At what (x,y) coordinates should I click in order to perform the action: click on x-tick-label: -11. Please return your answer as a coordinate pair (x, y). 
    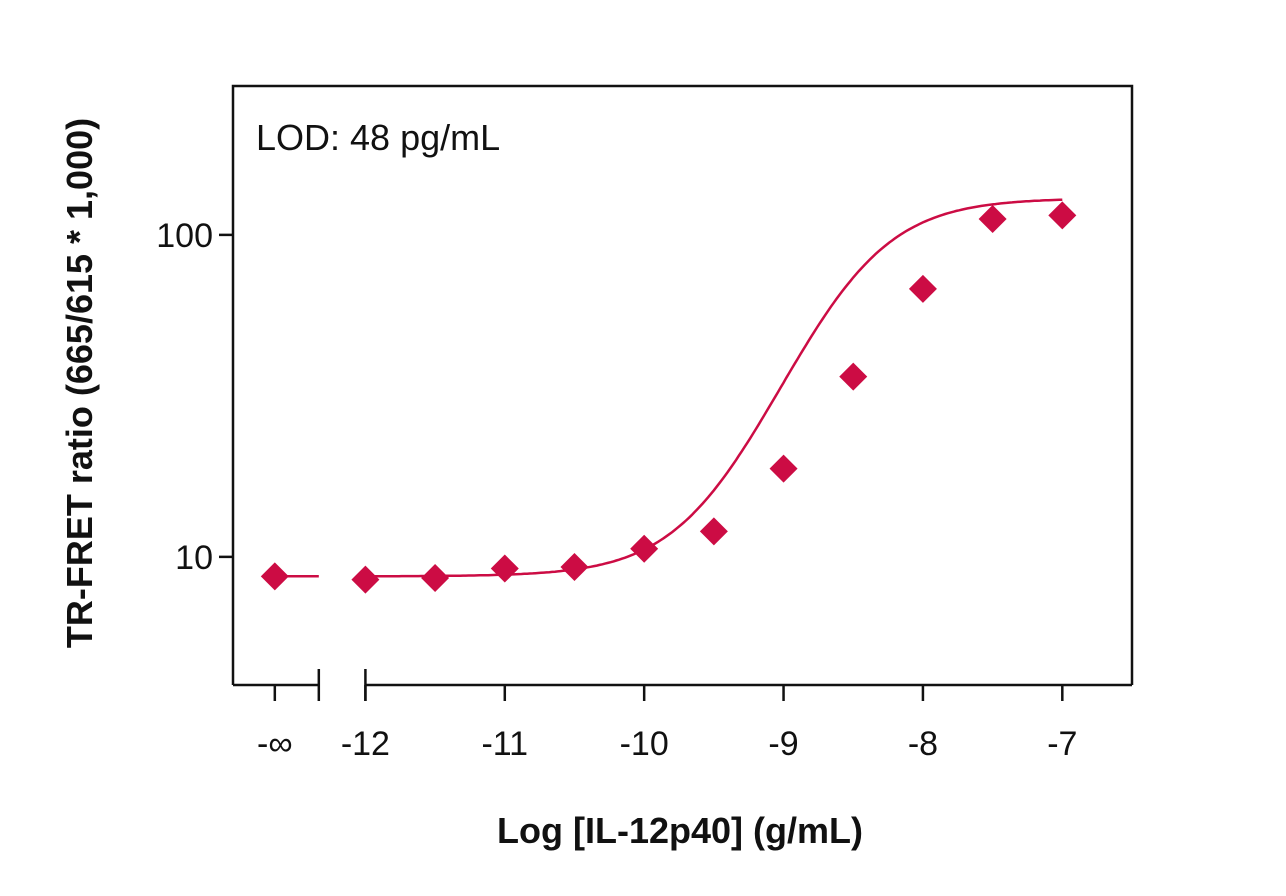
    Looking at the image, I should click on (504, 744).